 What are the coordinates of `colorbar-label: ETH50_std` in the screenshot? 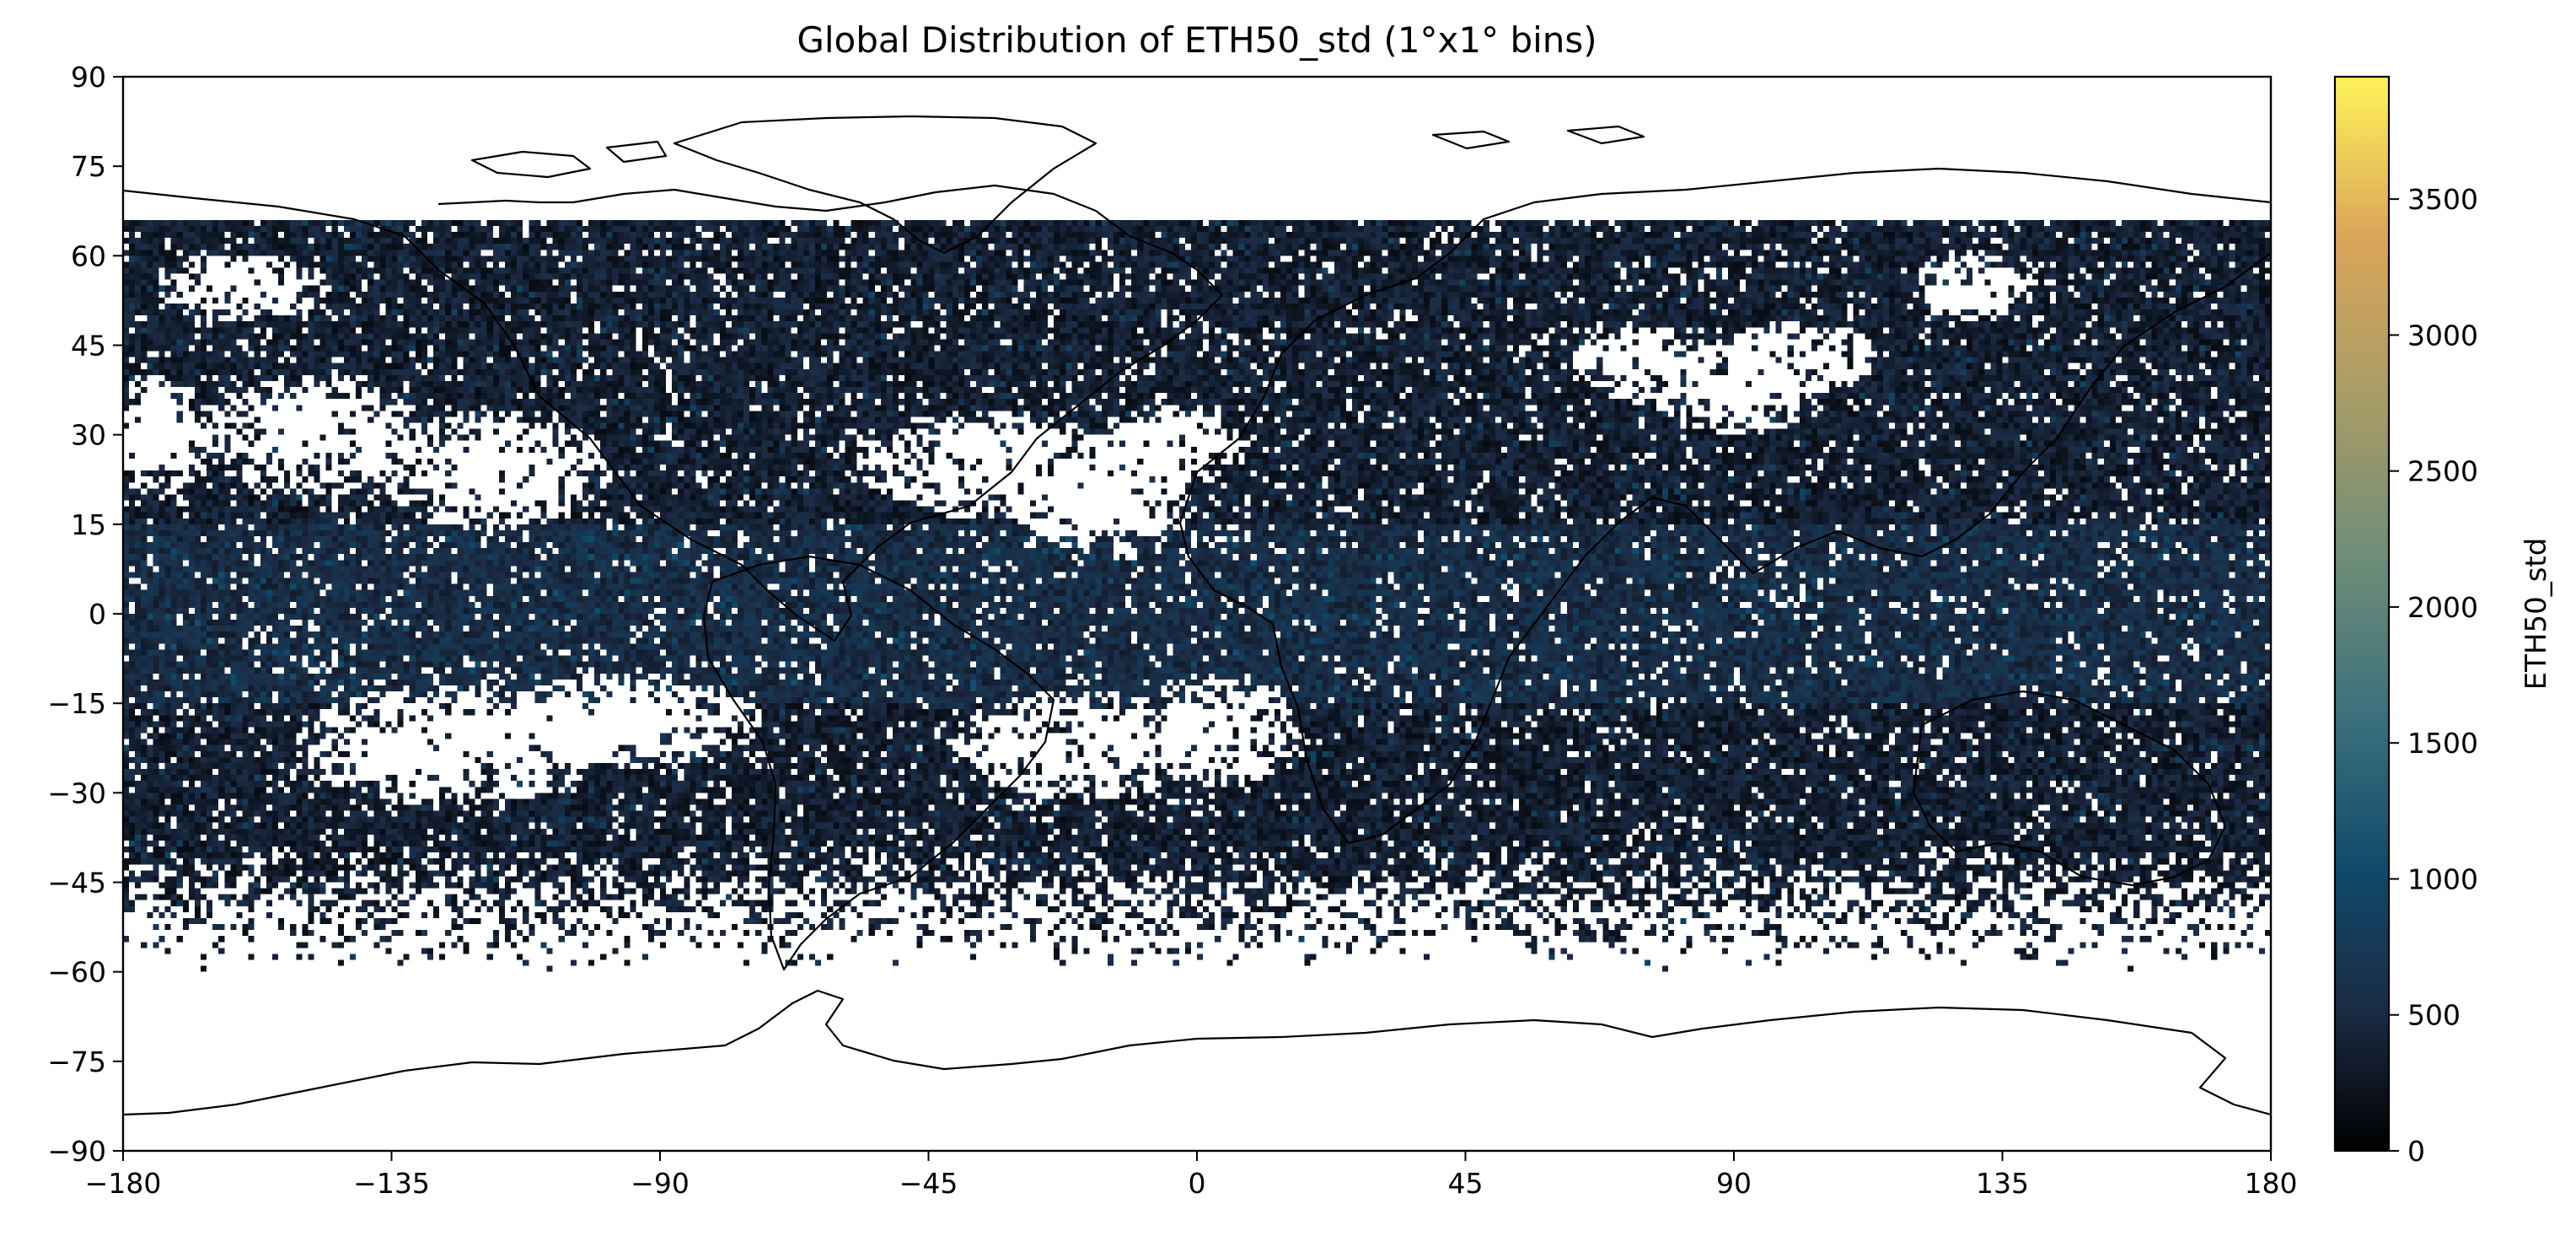 It's located at (2536, 614).